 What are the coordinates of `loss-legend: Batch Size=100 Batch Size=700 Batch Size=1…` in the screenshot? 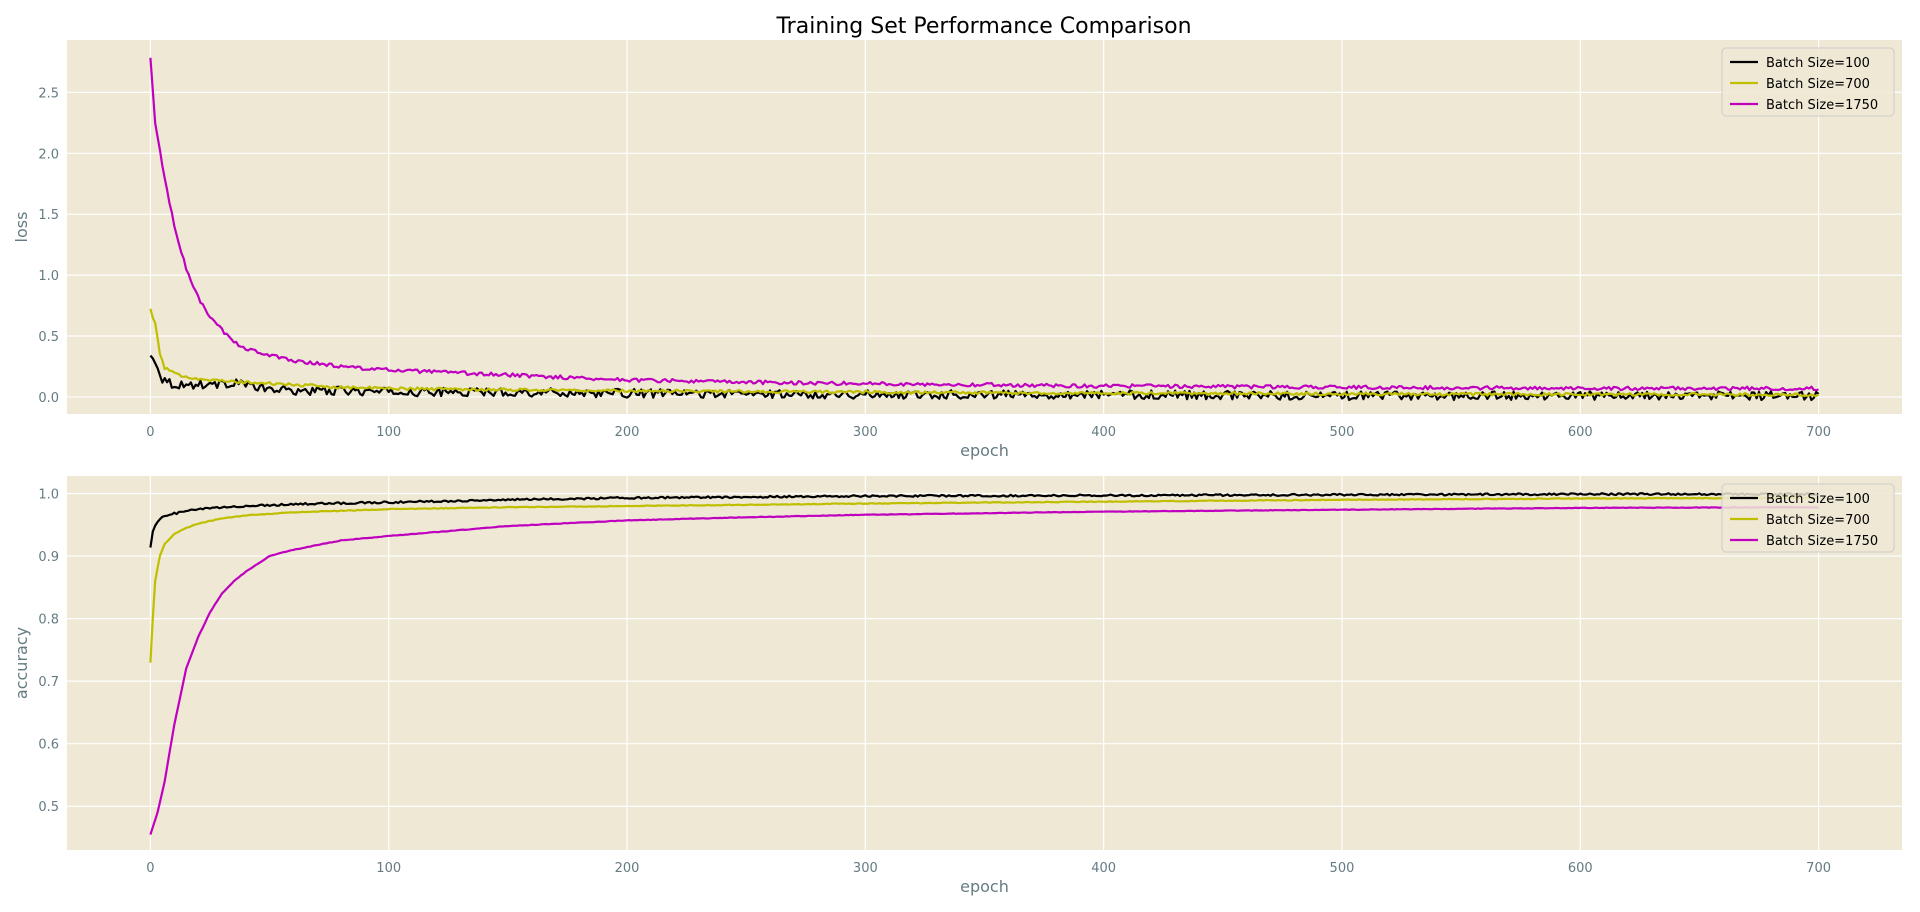 It's located at (1808, 82).